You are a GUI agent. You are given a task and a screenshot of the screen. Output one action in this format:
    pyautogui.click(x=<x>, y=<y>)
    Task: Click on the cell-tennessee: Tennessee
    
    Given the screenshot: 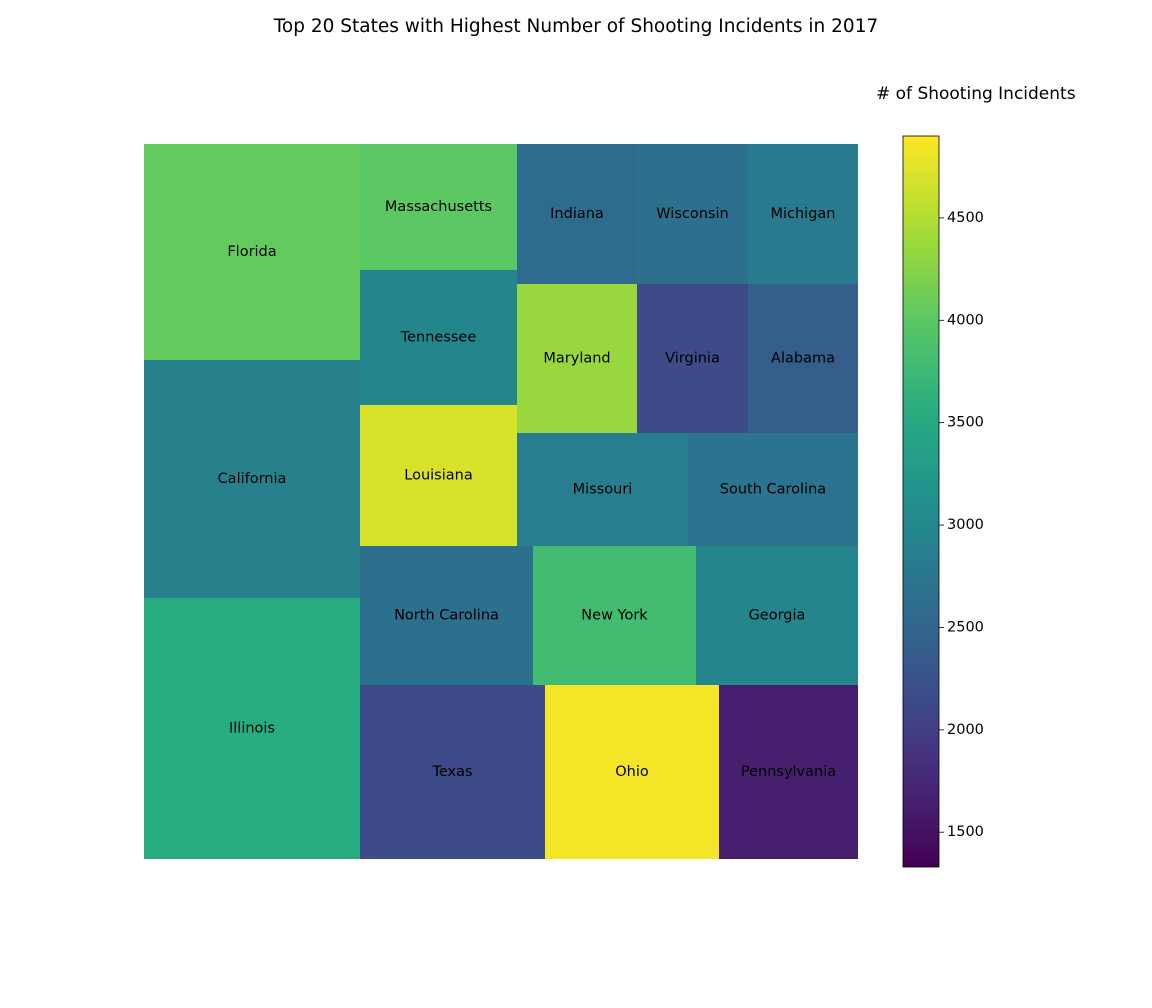 What is the action you would take?
    pyautogui.click(x=438, y=337)
    